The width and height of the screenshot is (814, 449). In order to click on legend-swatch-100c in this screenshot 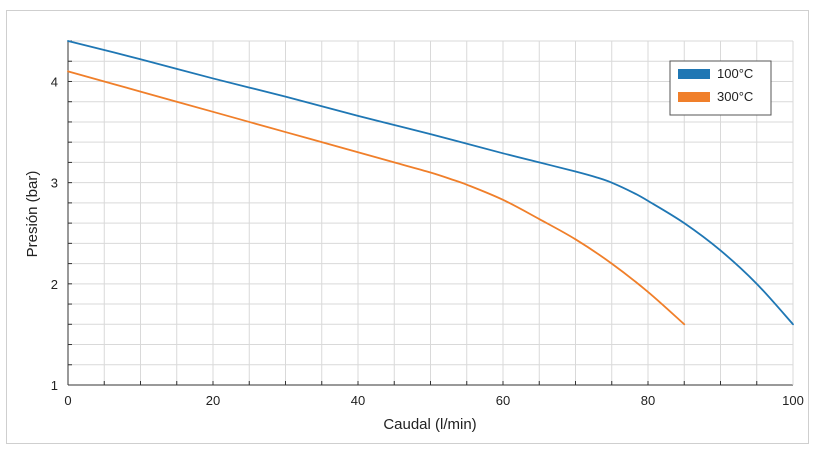, I will do `click(694, 74)`.